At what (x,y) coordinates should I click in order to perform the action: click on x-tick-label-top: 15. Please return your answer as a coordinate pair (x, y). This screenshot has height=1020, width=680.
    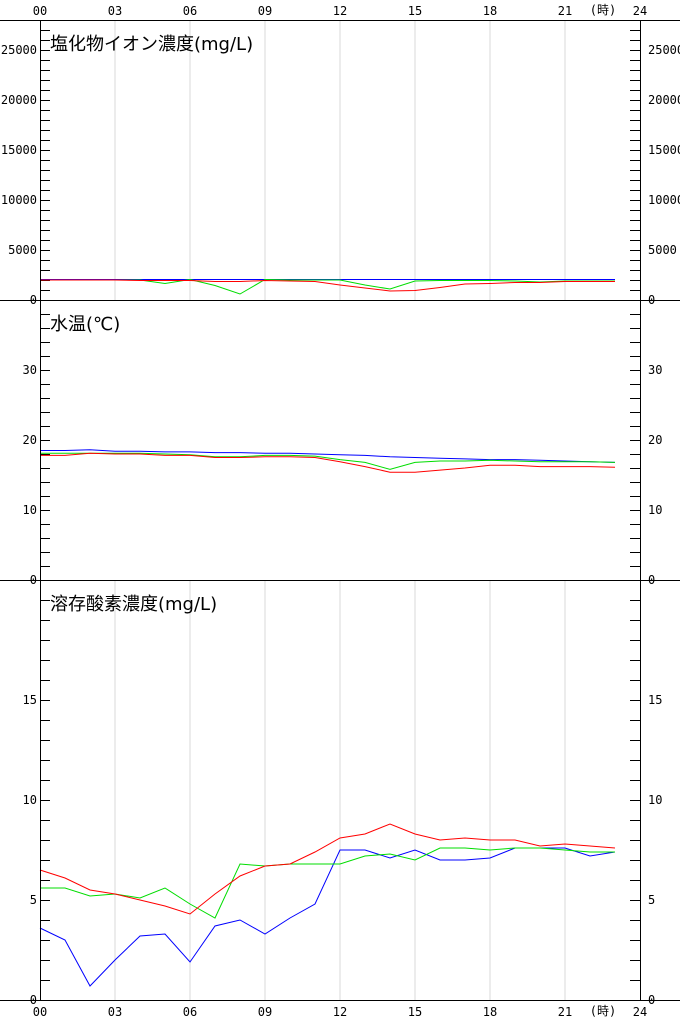
    Looking at the image, I should click on (415, 11).